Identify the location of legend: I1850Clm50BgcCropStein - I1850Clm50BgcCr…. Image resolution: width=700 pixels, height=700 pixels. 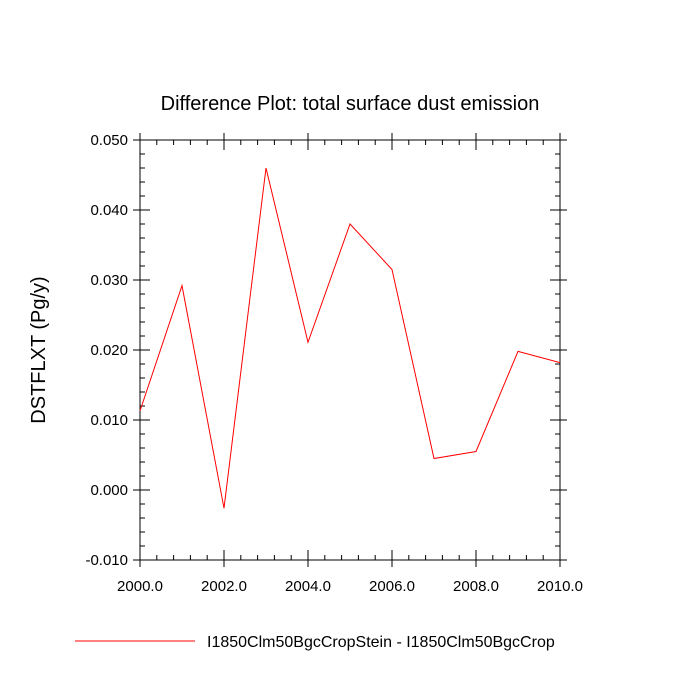
(315, 642).